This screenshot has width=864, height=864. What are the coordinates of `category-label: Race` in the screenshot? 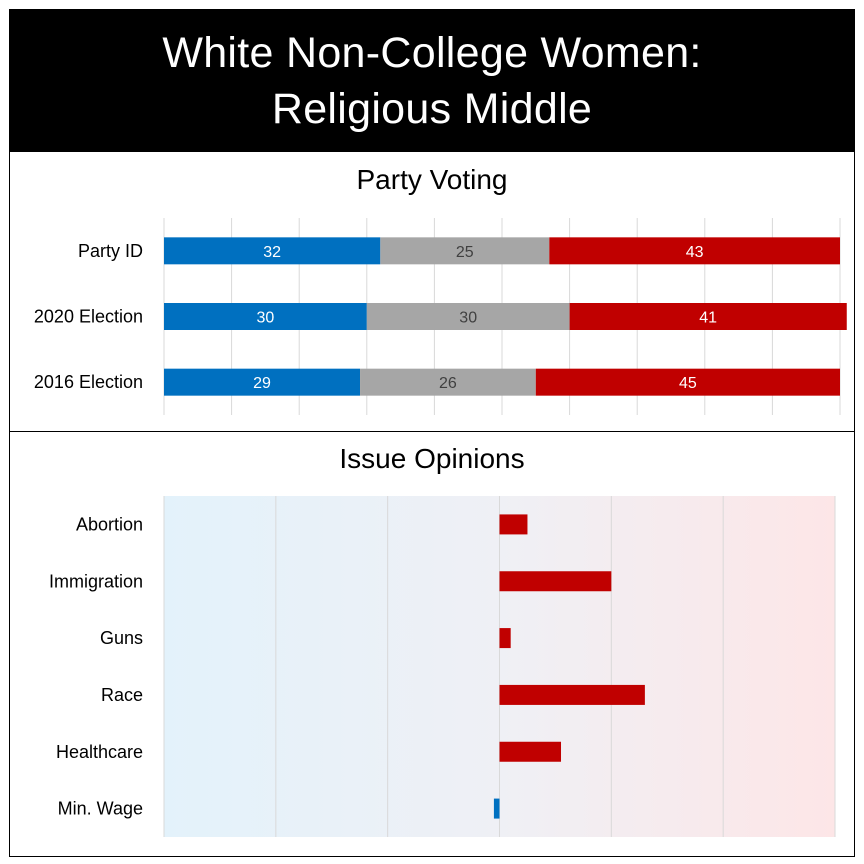 It's located at (122, 695).